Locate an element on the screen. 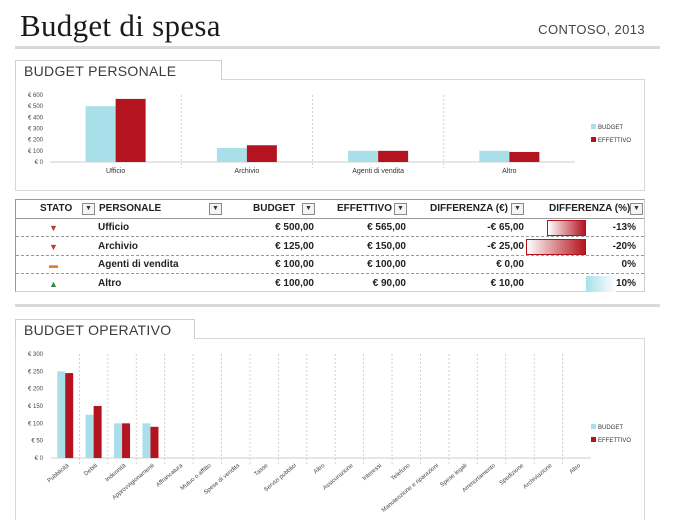  x-tick-label: Assicurazione is located at coordinates (338, 477).